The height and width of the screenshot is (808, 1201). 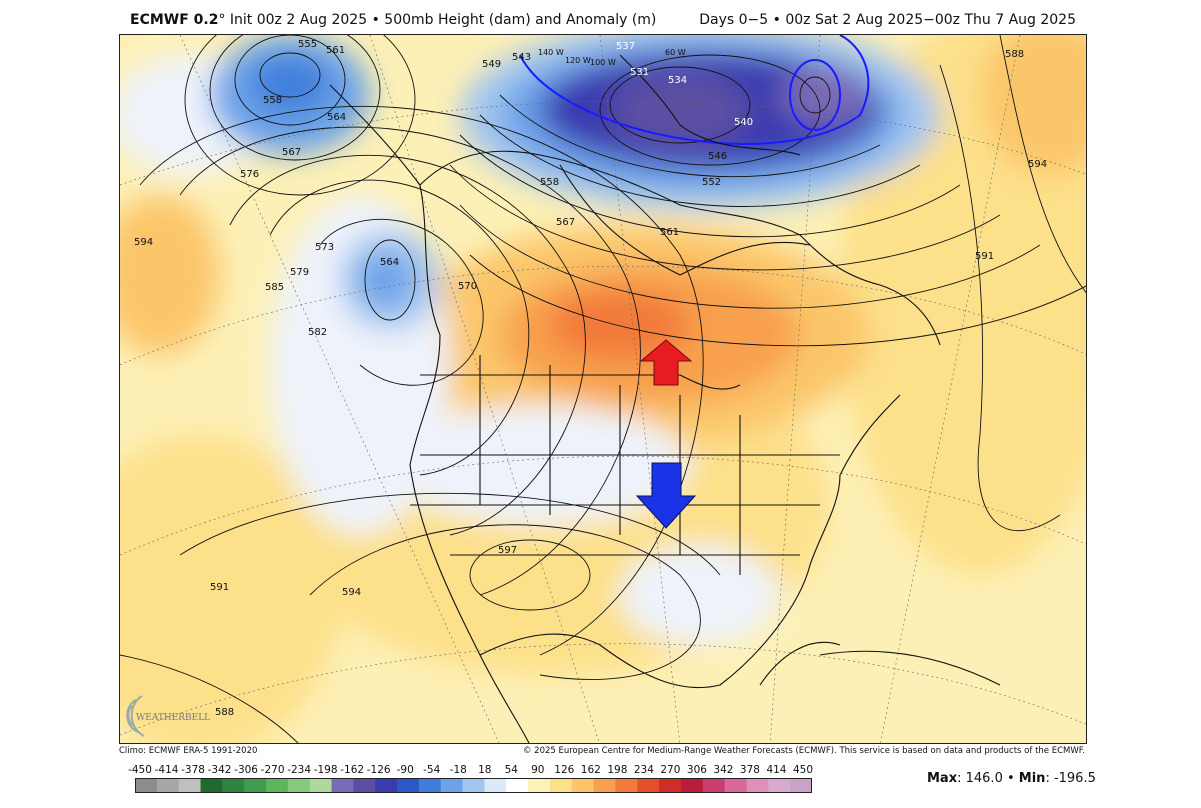 What do you see at coordinates (325, 770) in the screenshot?
I see `colorbar-tick-label: -198` at bounding box center [325, 770].